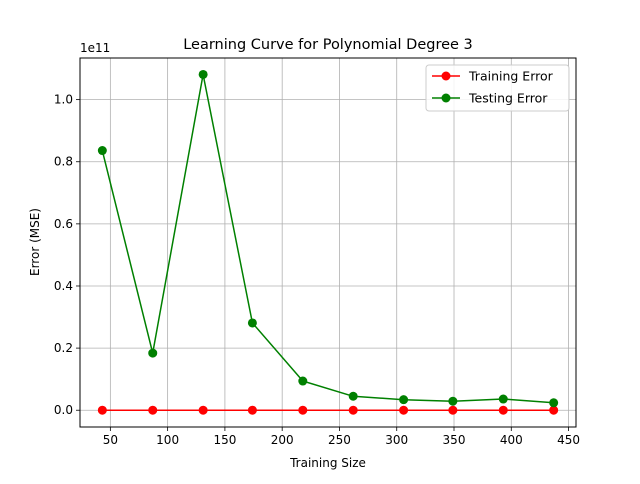 The height and width of the screenshot is (484, 640). What do you see at coordinates (63, 100) in the screenshot?
I see `y-tick-label: 1.0` at bounding box center [63, 100].